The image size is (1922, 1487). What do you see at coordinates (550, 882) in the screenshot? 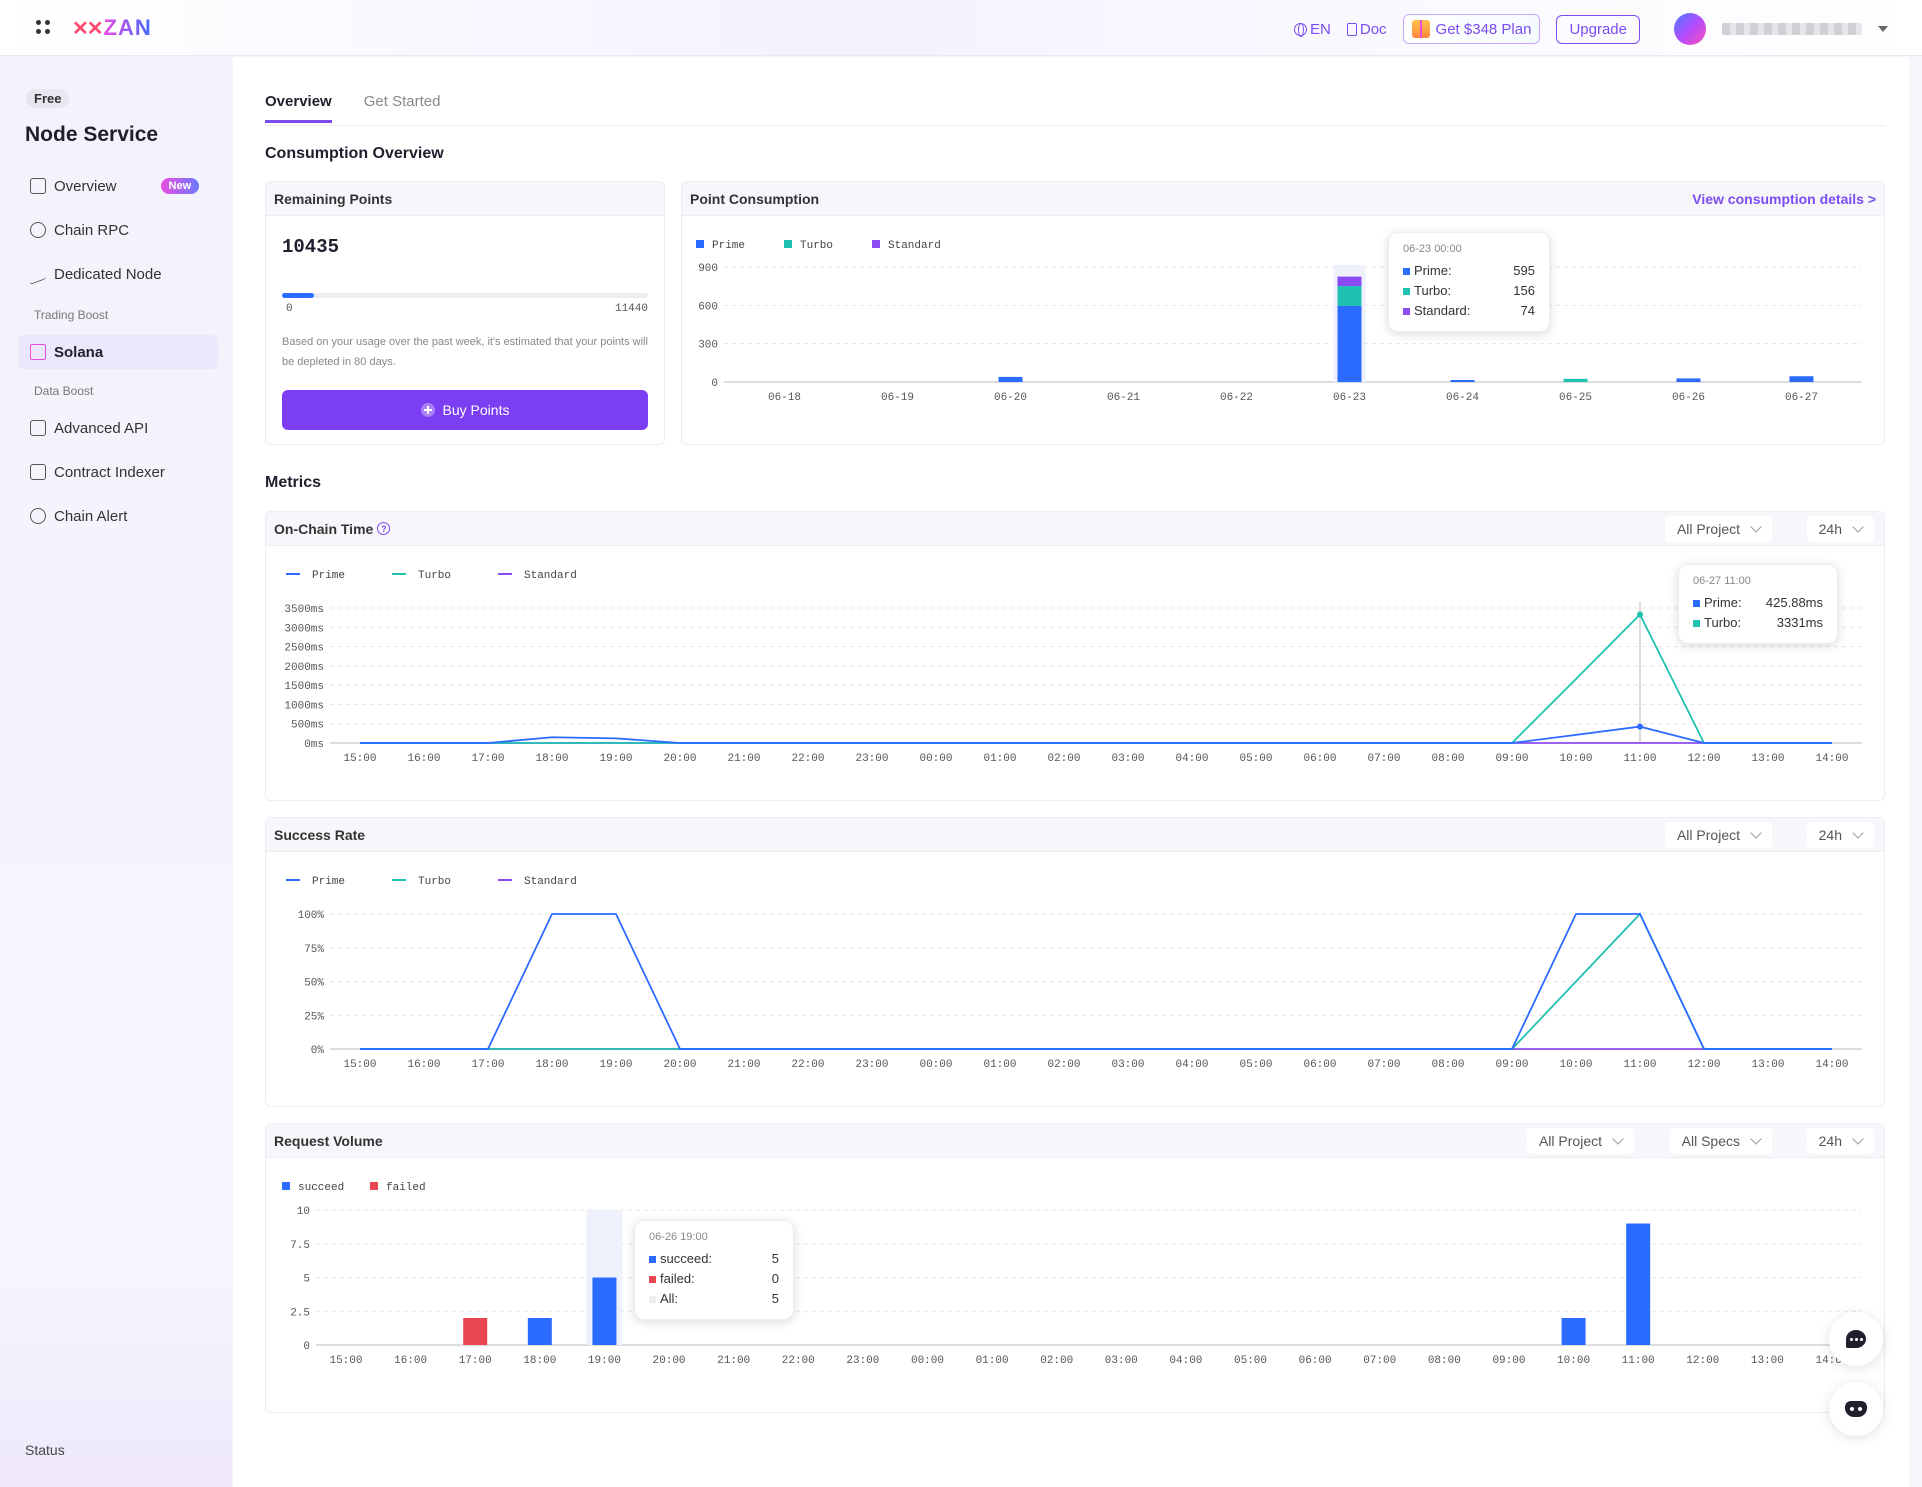
I see `legend-label: Standard` at bounding box center [550, 882].